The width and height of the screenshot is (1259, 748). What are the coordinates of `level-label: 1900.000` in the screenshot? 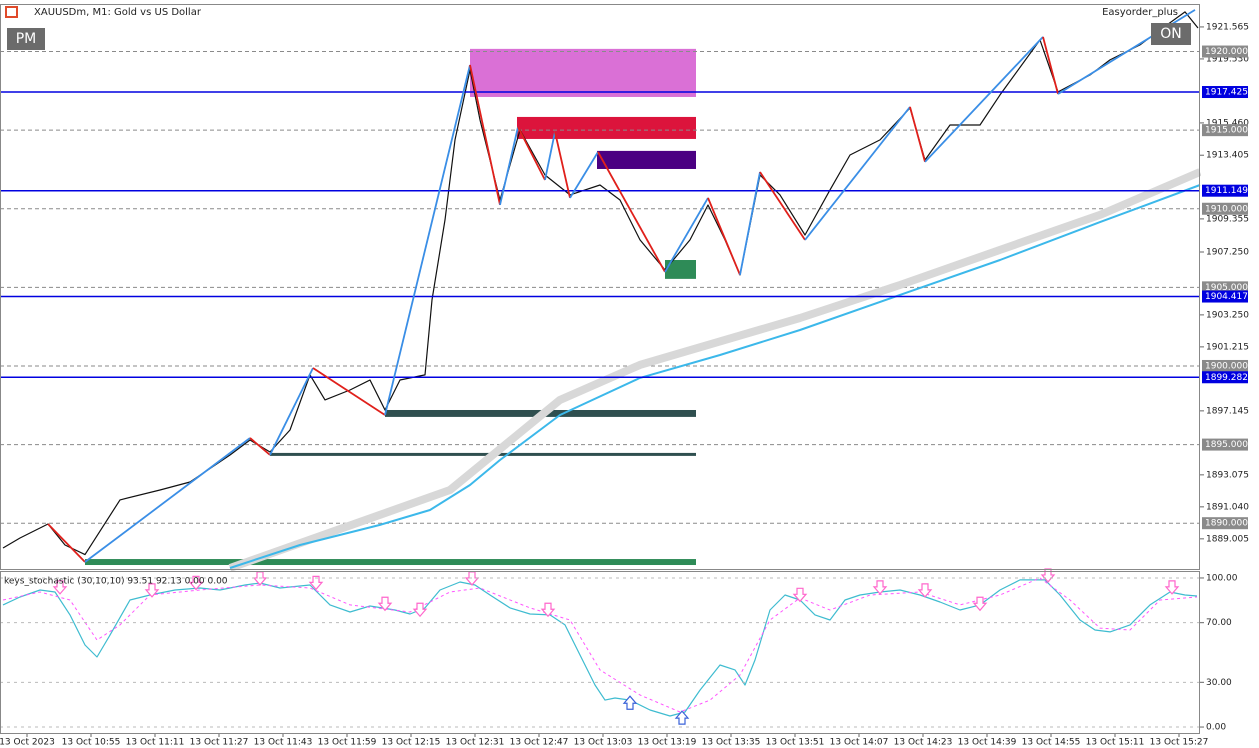 It's located at (1226, 366).